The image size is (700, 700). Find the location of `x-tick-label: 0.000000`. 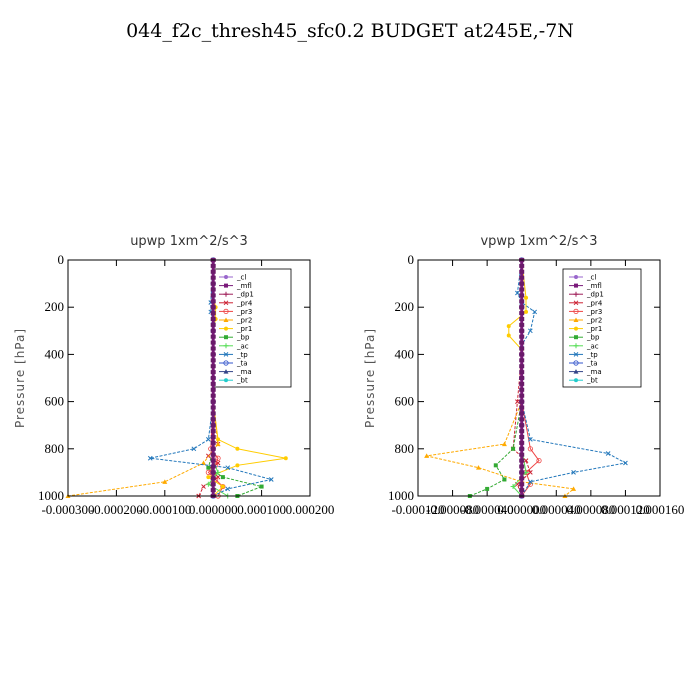

x-tick-label: 0.000000 is located at coordinates (521, 509).